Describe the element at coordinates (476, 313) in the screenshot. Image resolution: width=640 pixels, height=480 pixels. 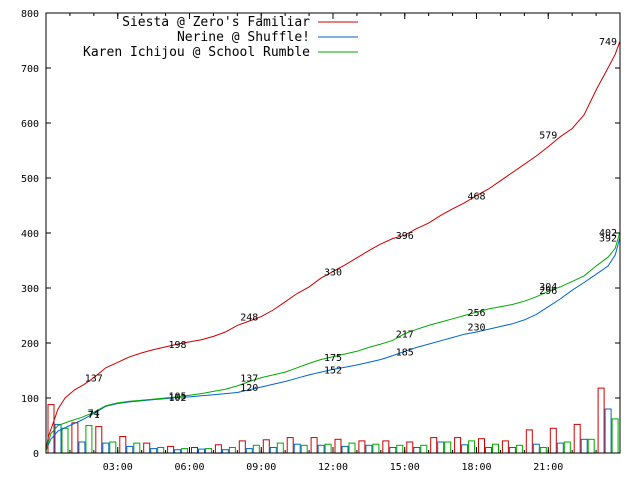
I see `data-label-18: 256` at that location.